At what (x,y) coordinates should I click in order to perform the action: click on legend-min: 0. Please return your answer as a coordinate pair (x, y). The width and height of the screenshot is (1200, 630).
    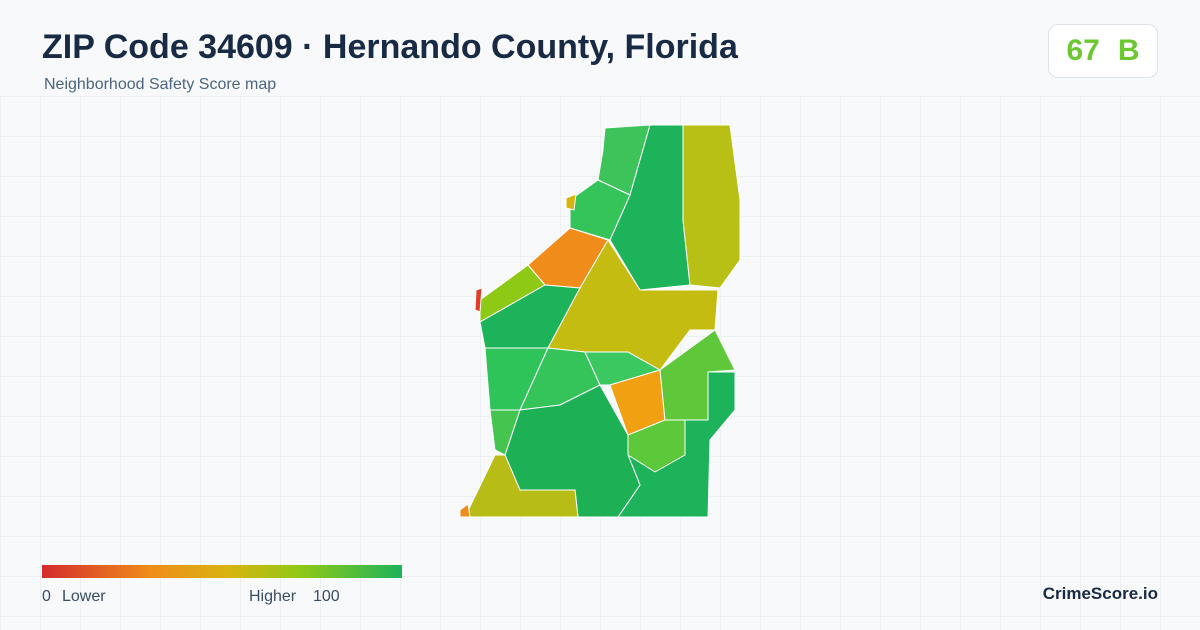
    Looking at the image, I should click on (46, 596).